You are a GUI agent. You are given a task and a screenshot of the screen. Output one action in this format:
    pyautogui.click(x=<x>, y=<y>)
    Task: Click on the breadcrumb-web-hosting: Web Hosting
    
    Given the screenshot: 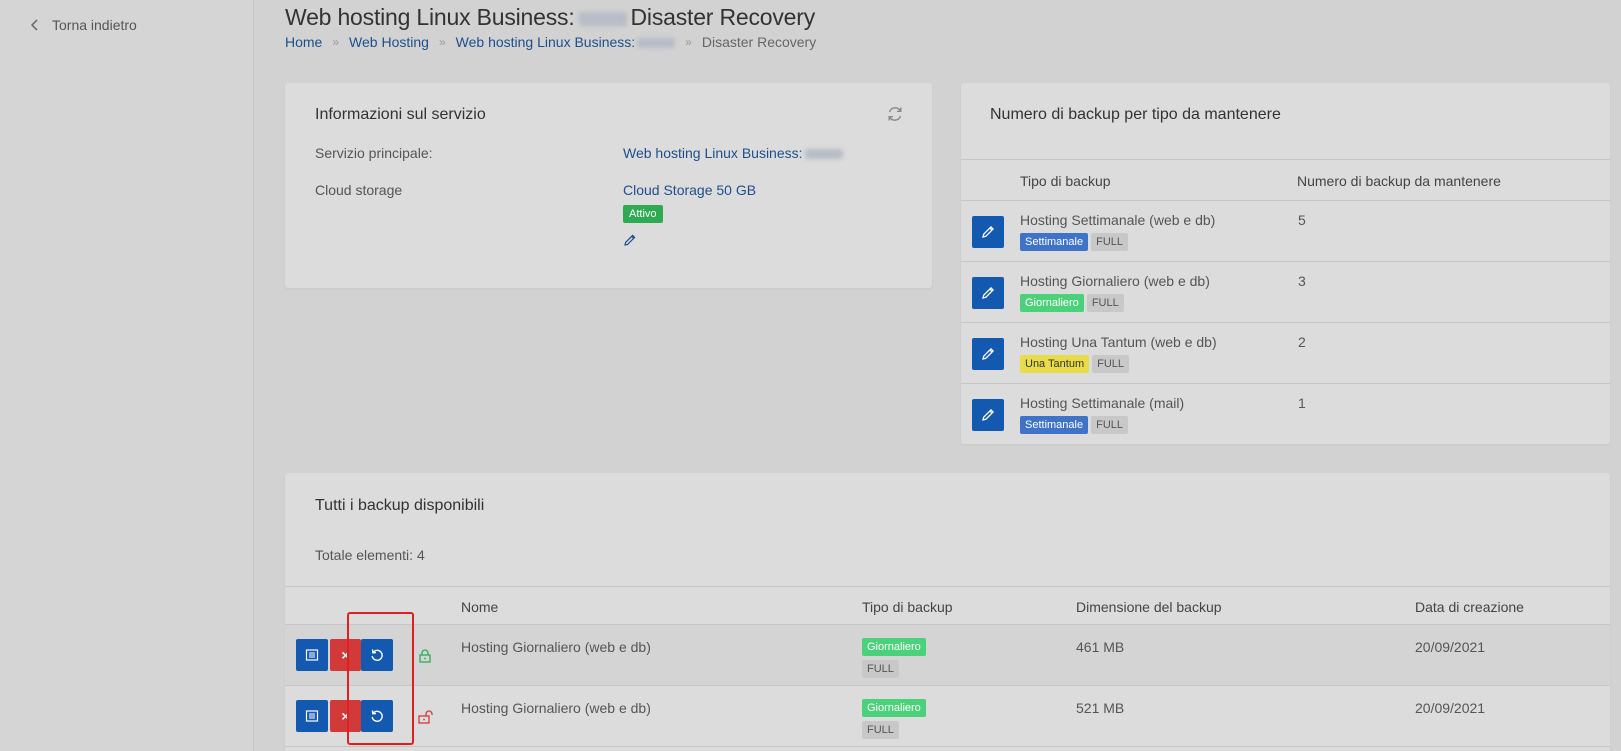 What is the action you would take?
    pyautogui.click(x=389, y=42)
    